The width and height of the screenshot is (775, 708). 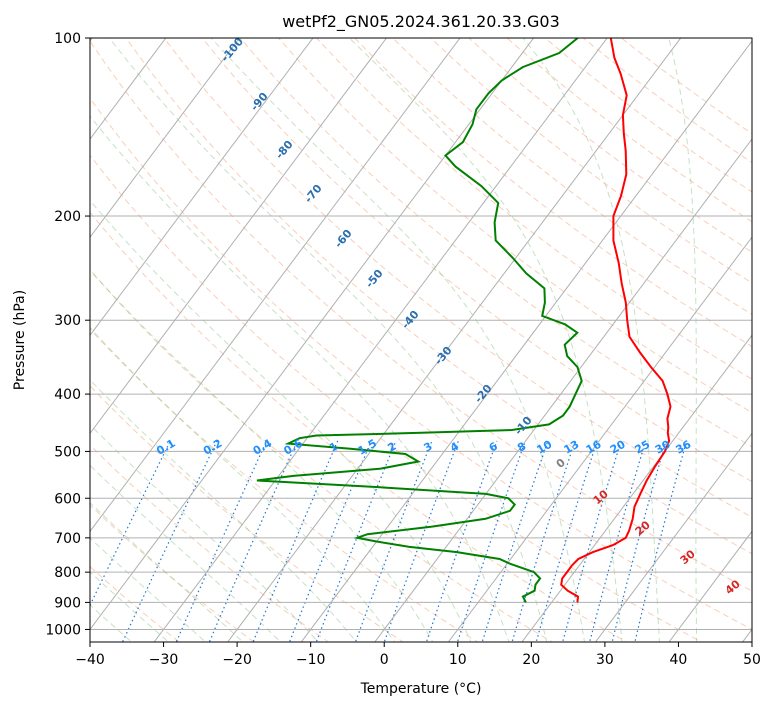 I want to click on y-tick-label: 900, so click(x=67, y=603).